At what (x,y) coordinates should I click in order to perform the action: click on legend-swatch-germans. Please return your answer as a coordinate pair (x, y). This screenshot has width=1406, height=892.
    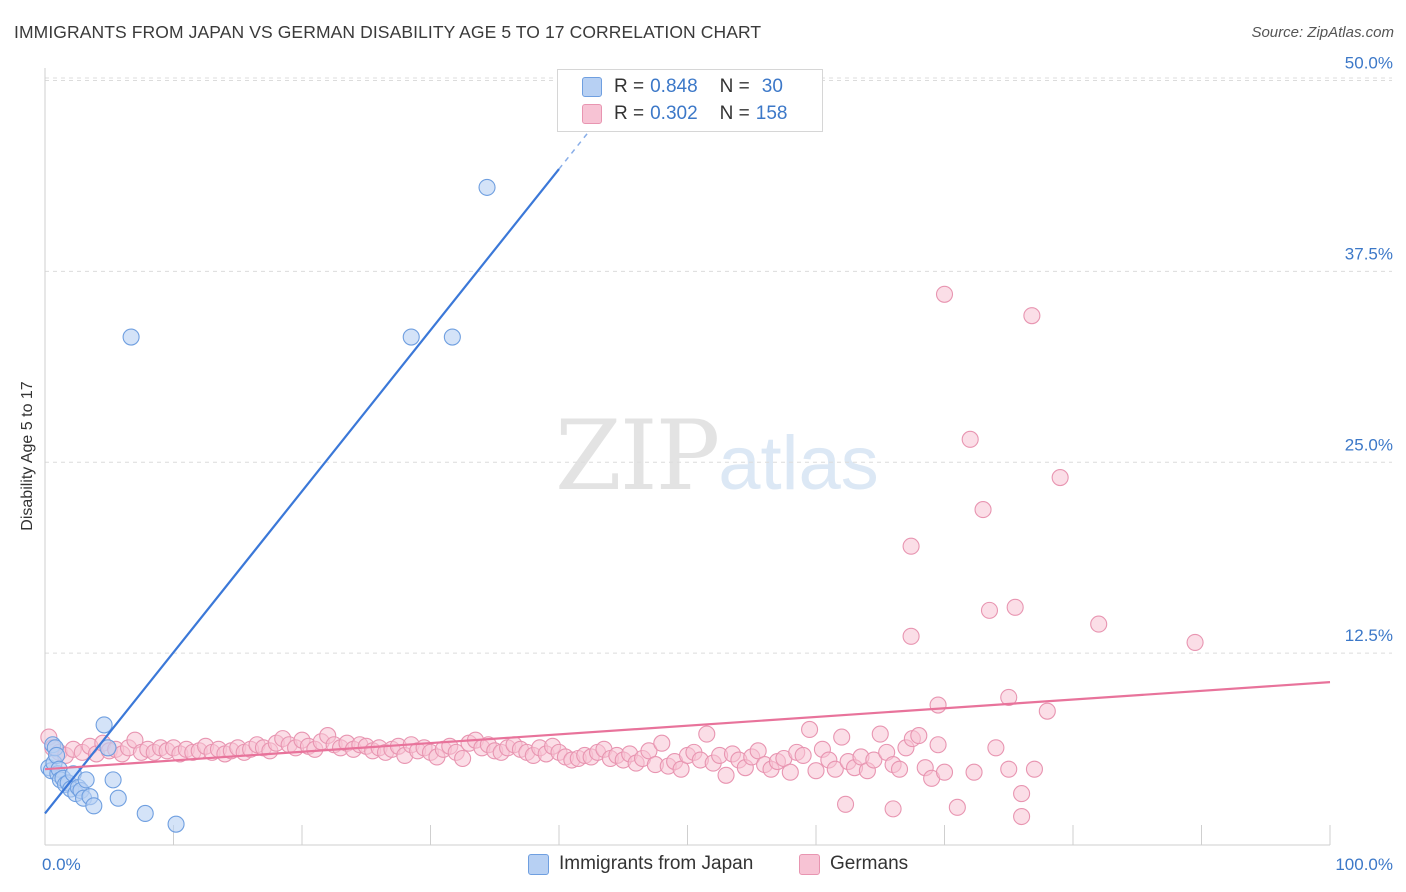
    Looking at the image, I should click on (592, 114).